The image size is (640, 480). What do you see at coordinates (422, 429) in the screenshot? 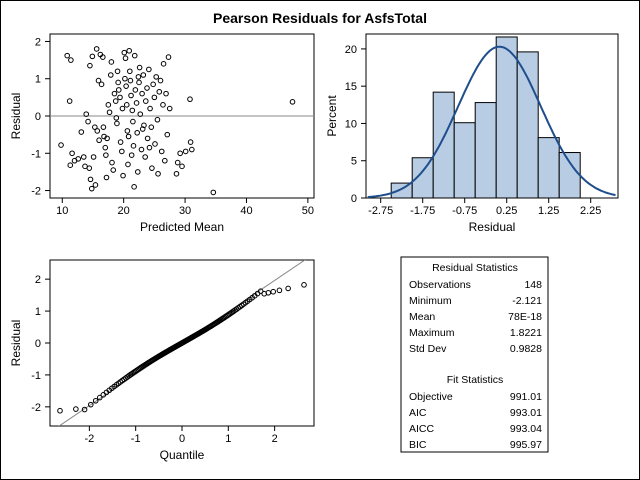
I see `fit-stat-label: AICC` at bounding box center [422, 429].